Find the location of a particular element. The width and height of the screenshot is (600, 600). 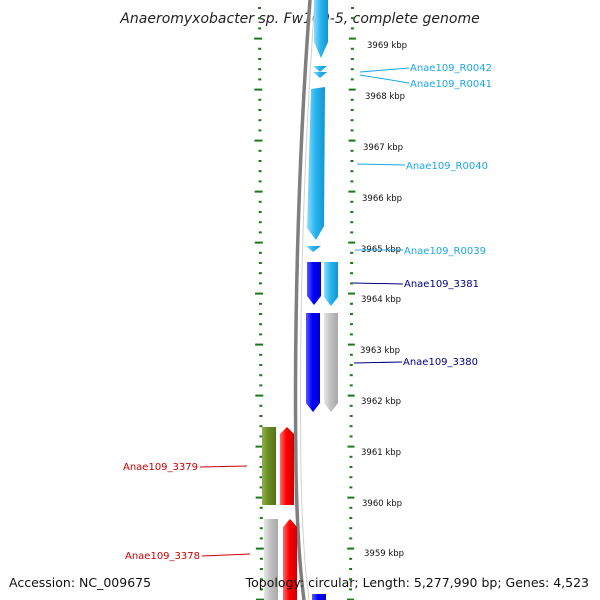

feature-label-r0040: Anae109_R0040 is located at coordinates (447, 166).